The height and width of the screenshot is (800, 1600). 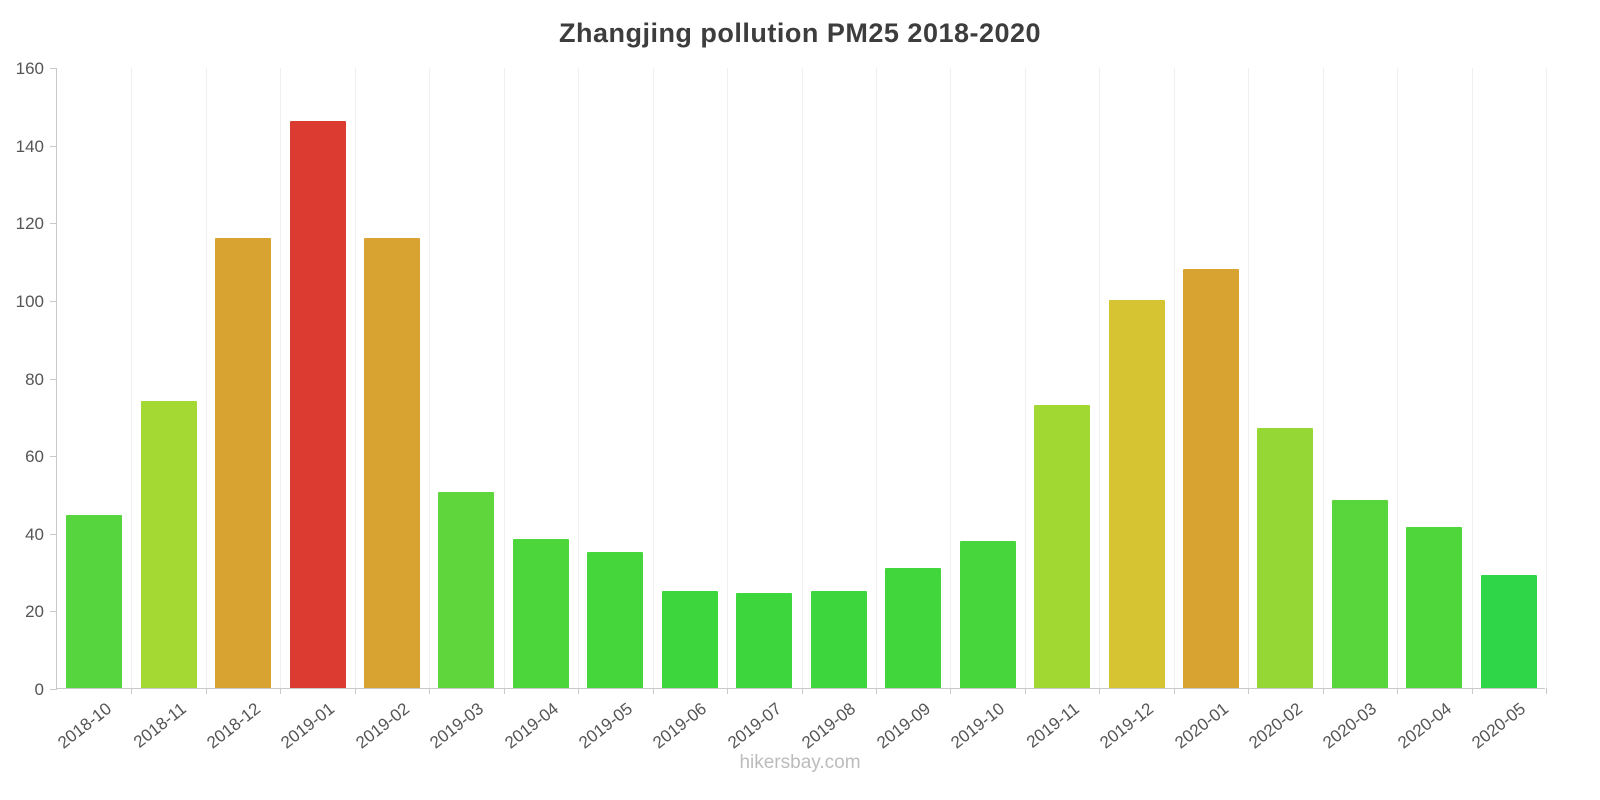 What do you see at coordinates (308, 726) in the screenshot?
I see `x-axis-label: 2019-01` at bounding box center [308, 726].